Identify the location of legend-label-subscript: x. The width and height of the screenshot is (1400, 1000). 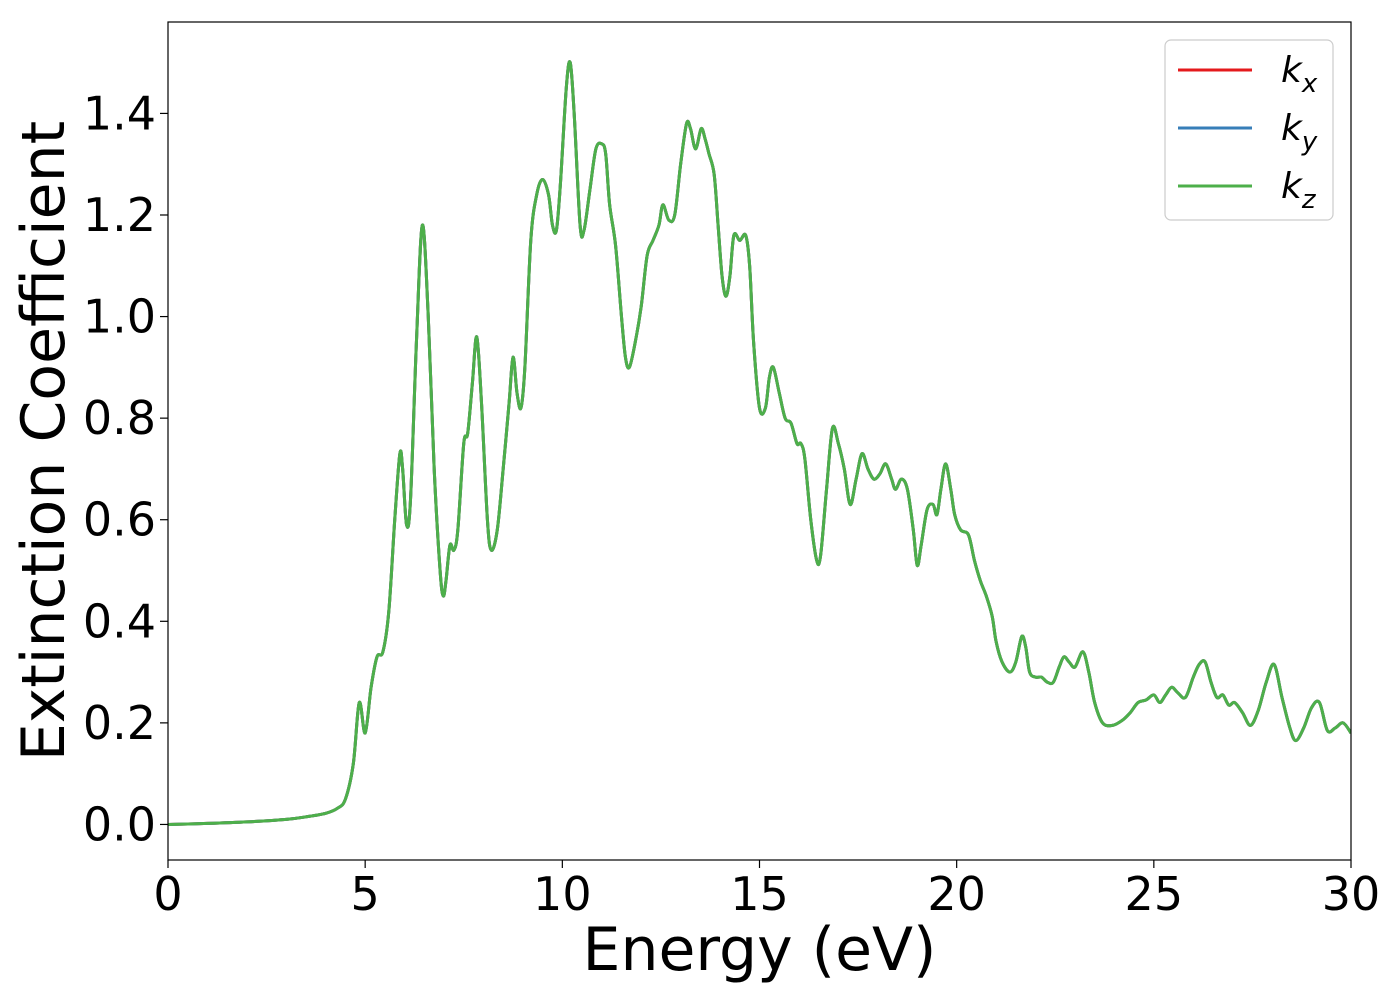
(1309, 84).